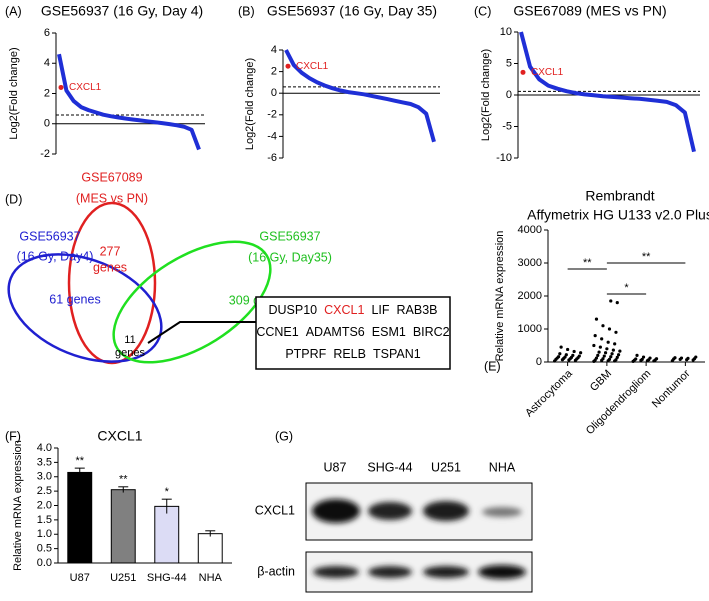 The image size is (709, 601). What do you see at coordinates (122, 11) in the screenshot?
I see `chart-title: GSE56937 (16 Gy, Day 4)` at bounding box center [122, 11].